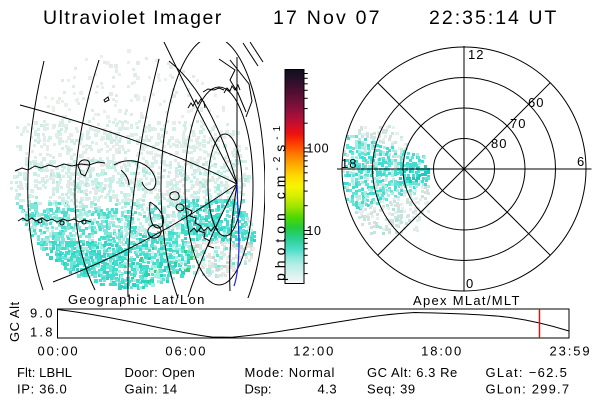 Image resolution: width=600 pixels, height=400 pixels. Describe the element at coordinates (137, 299) in the screenshot. I see `svg-text: Geographic Lat/Lon` at that location.